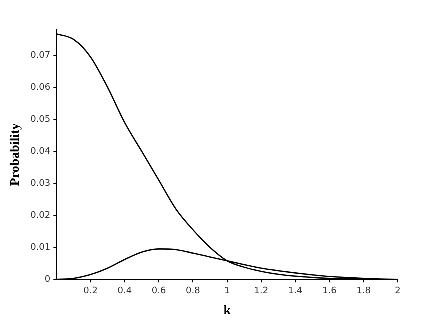  Describe the element at coordinates (227, 291) in the screenshot. I see `x-tick-label: 1` at that location.